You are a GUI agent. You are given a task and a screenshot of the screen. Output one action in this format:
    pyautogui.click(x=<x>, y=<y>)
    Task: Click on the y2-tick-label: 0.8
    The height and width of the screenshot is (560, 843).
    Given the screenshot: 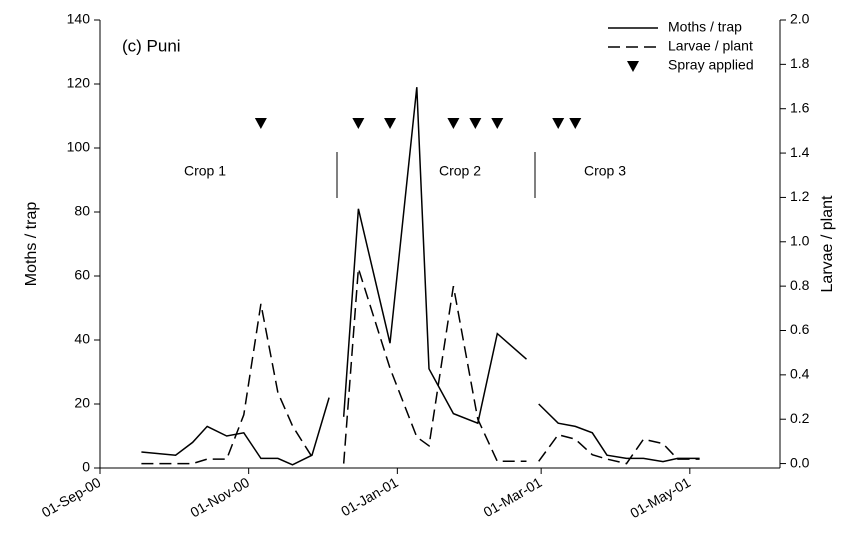 What is the action you would take?
    pyautogui.click(x=800, y=285)
    